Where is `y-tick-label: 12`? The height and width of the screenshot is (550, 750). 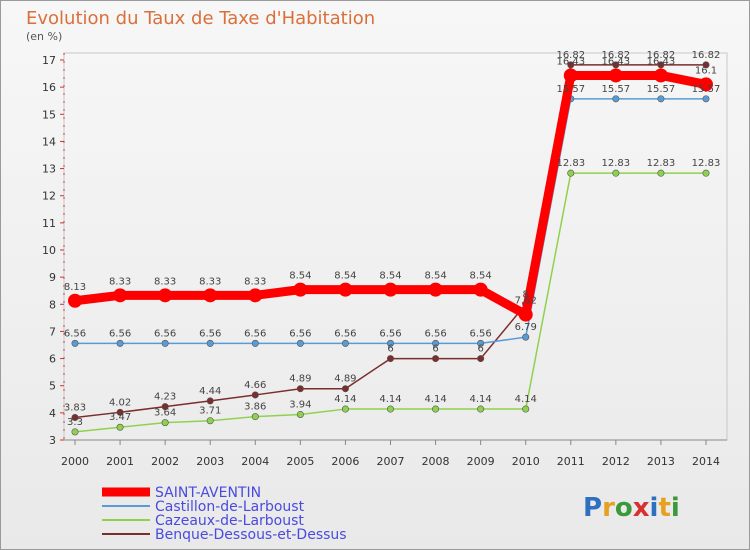
y-tick-label: 12 is located at coordinates (49, 196).